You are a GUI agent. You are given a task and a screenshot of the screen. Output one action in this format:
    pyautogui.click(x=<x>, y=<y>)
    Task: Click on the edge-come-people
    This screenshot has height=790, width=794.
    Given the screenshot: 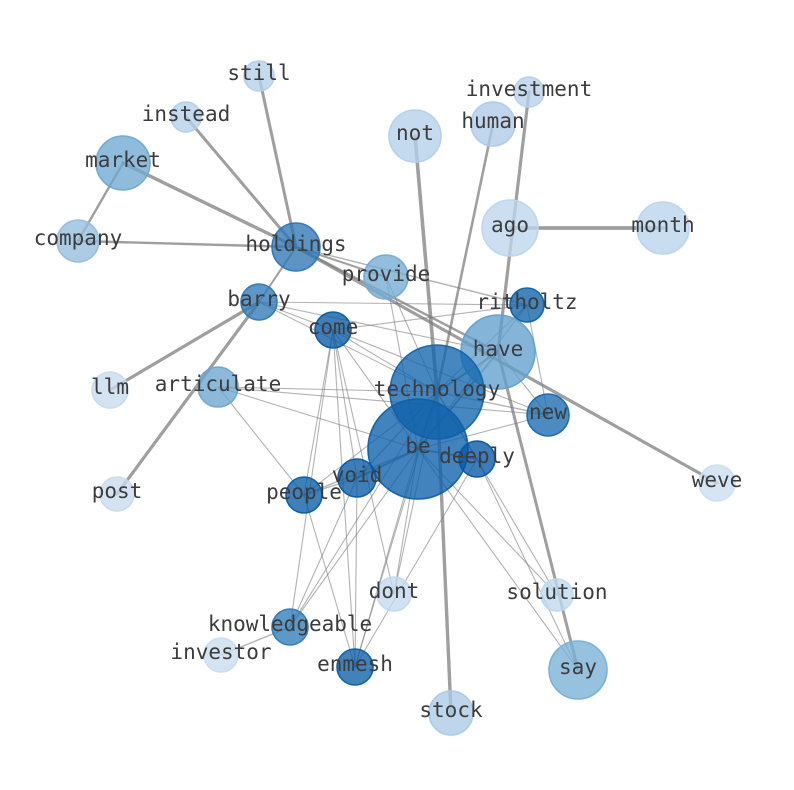 What is the action you would take?
    pyautogui.click(x=318, y=412)
    